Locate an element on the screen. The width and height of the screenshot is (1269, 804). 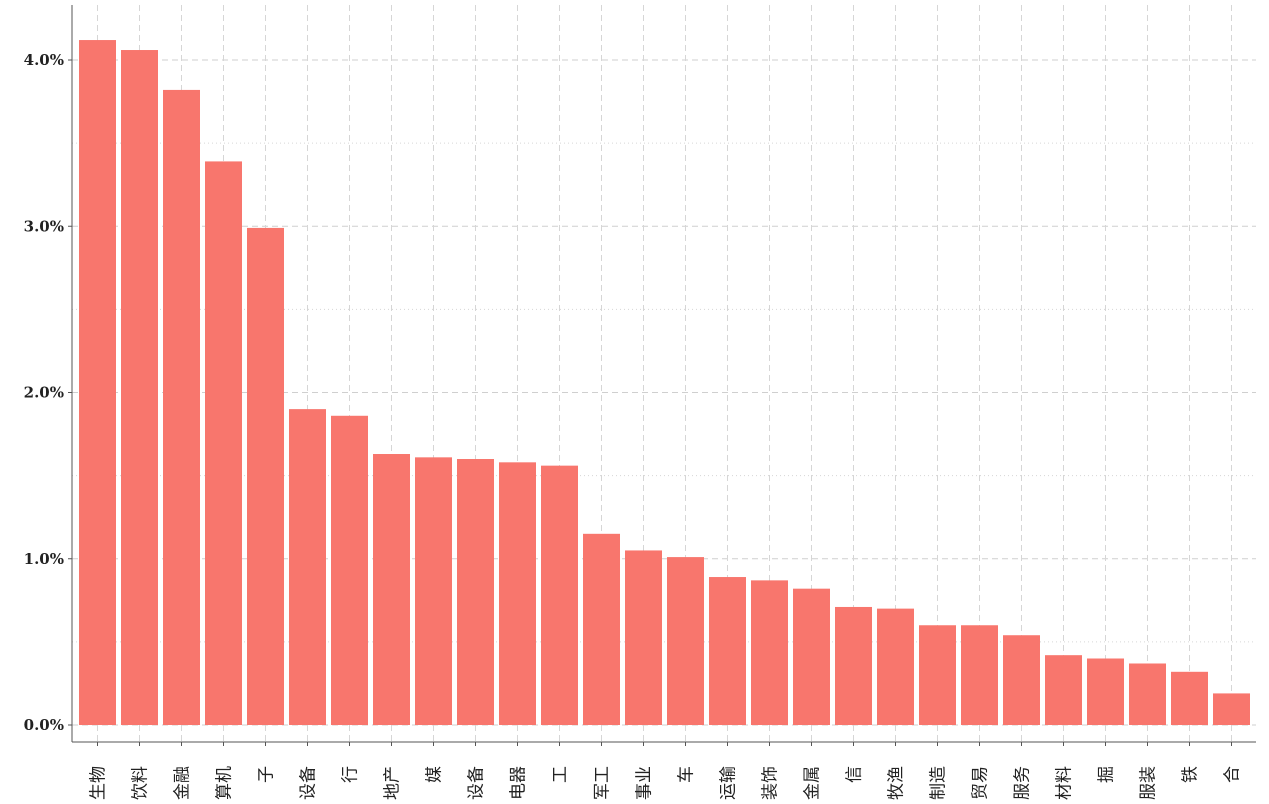
x-category-label: 信 is located at coordinates (855, 774).